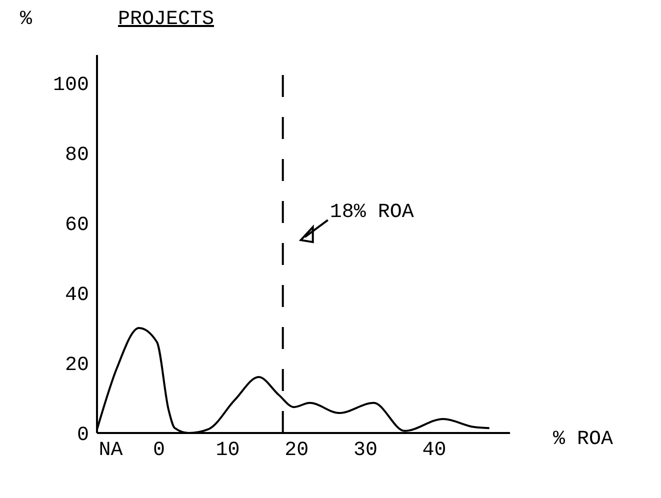  Describe the element at coordinates (76, 366) in the screenshot. I see `y-tick-label: 20` at that location.